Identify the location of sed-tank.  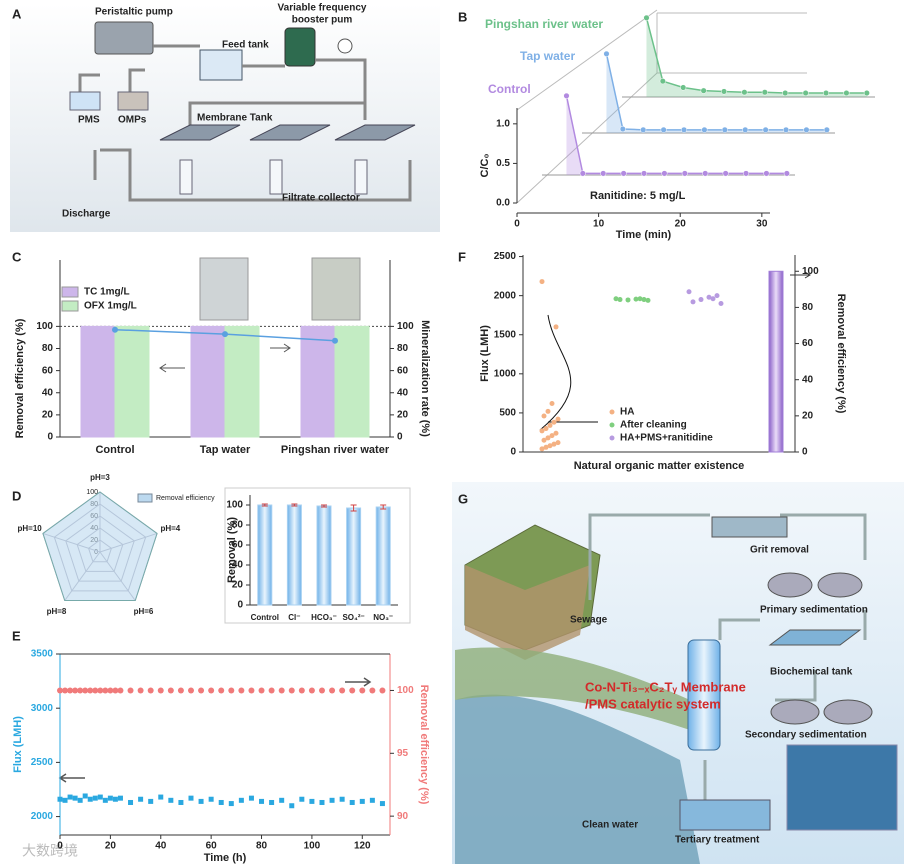
(840, 585).